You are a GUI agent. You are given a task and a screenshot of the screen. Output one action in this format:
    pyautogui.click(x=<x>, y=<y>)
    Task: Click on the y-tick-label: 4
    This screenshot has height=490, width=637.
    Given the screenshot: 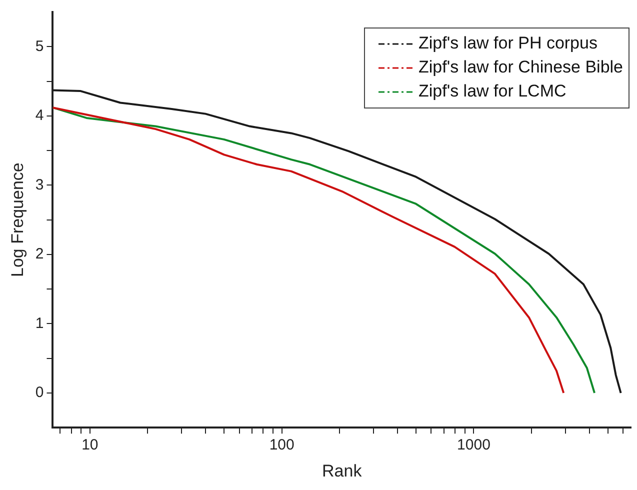 What is the action you would take?
    pyautogui.click(x=39, y=115)
    